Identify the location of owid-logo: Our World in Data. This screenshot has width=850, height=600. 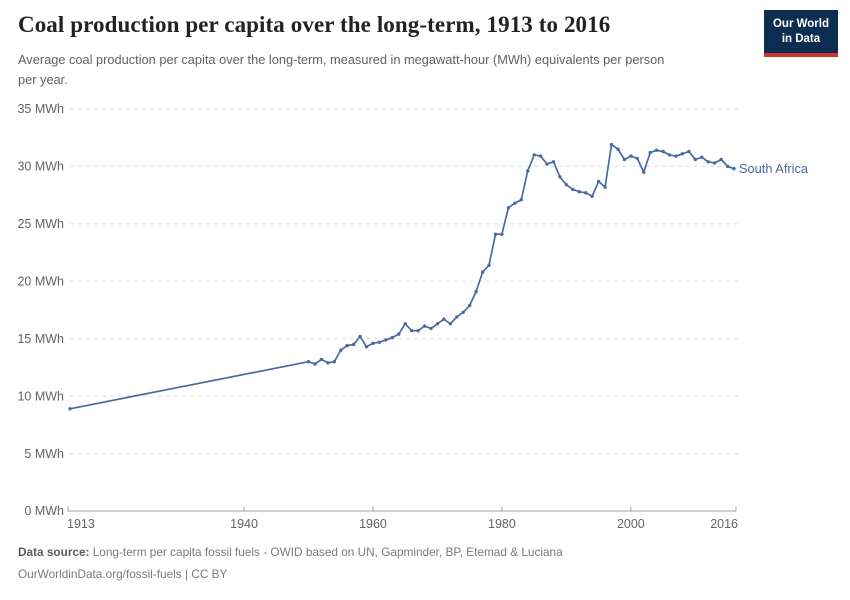
(800, 33).